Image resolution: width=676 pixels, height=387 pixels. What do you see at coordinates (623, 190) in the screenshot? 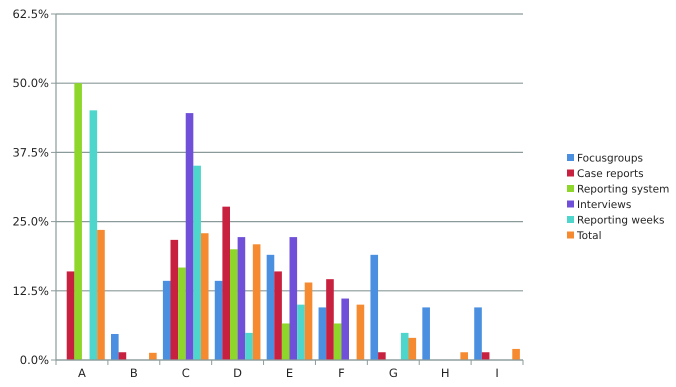
I see `legend-label: Reporting system` at bounding box center [623, 190].